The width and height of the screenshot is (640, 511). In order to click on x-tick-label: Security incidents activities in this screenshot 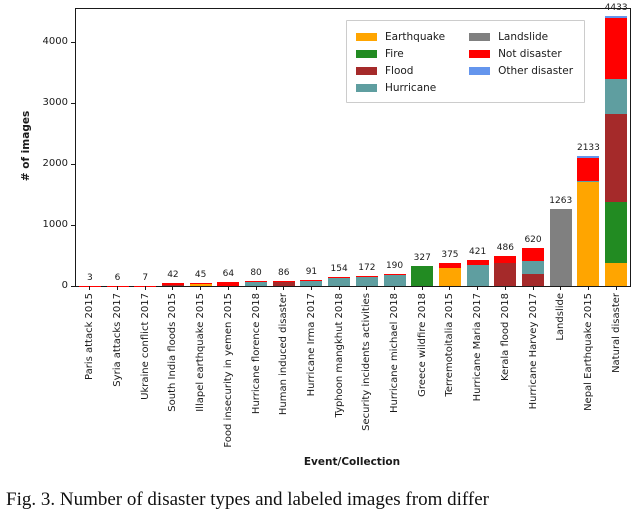, I will do `click(366, 362)`.